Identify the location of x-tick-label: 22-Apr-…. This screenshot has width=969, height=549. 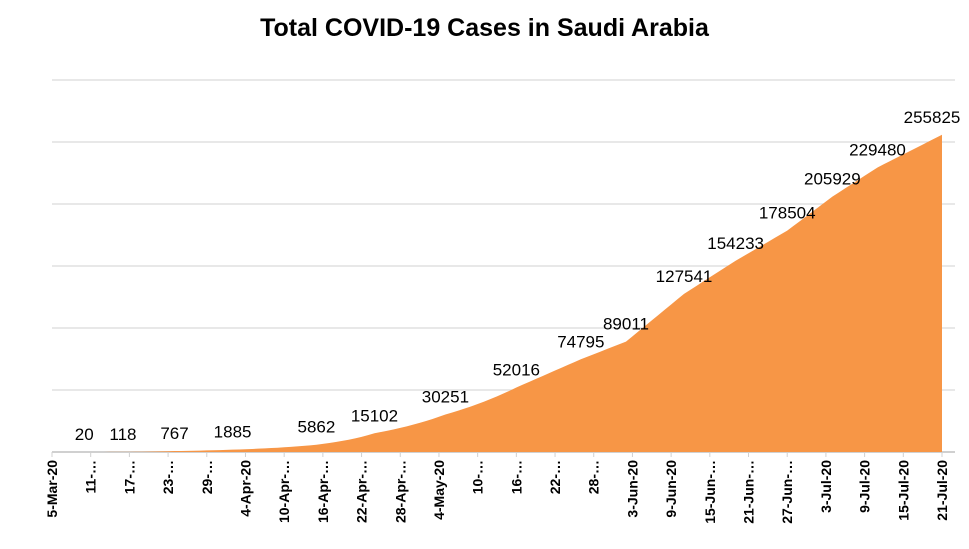
(362, 491).